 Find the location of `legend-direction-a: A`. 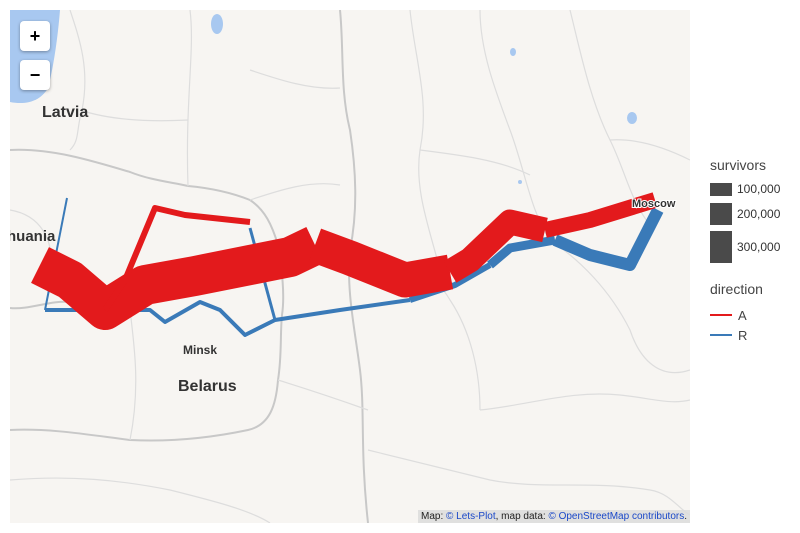

legend-direction-a: A is located at coordinates (754, 315).